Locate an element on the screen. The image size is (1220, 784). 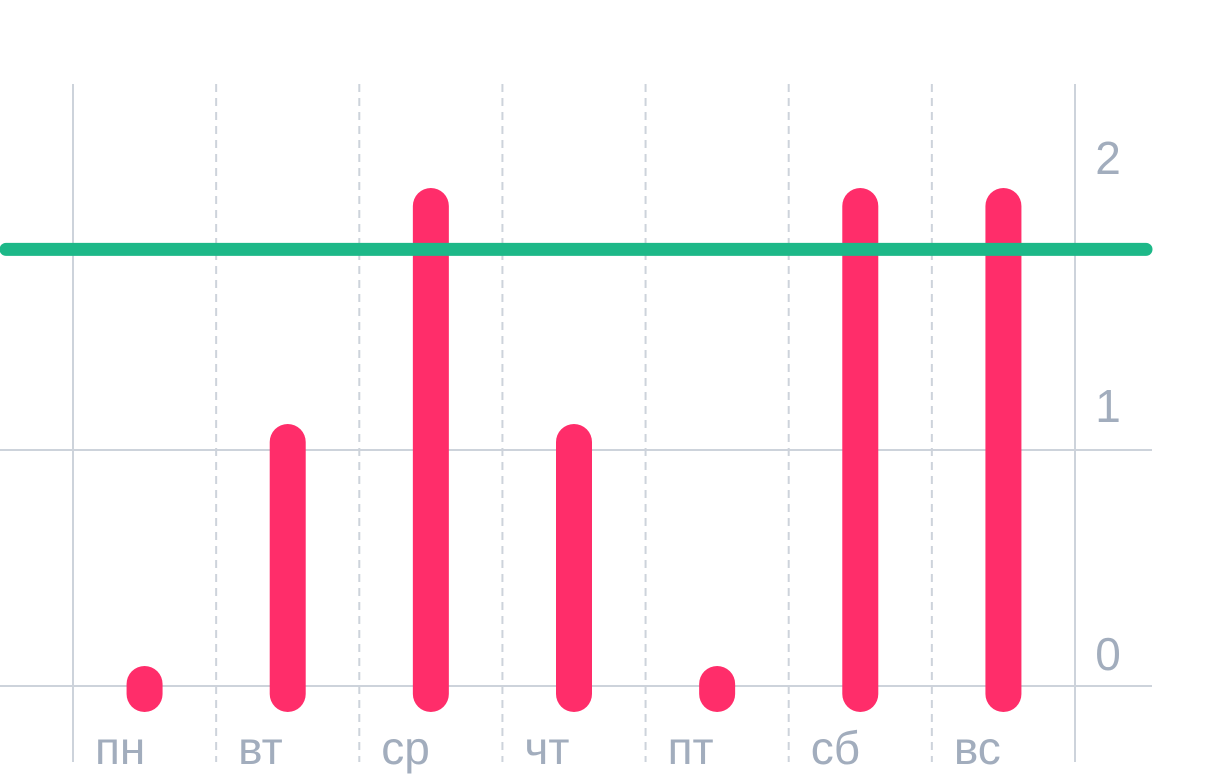
y-tick-label-1: 1 is located at coordinates (1108, 406).